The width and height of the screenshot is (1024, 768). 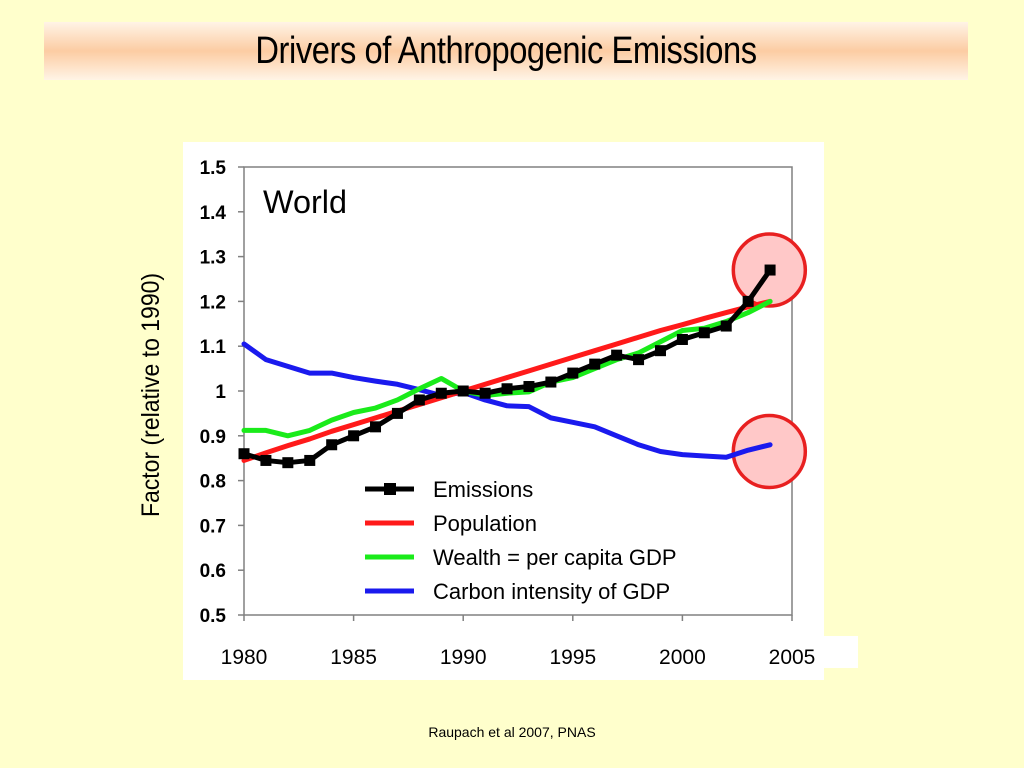 I want to click on legend-label-emissions: Emissions, so click(x=483, y=489).